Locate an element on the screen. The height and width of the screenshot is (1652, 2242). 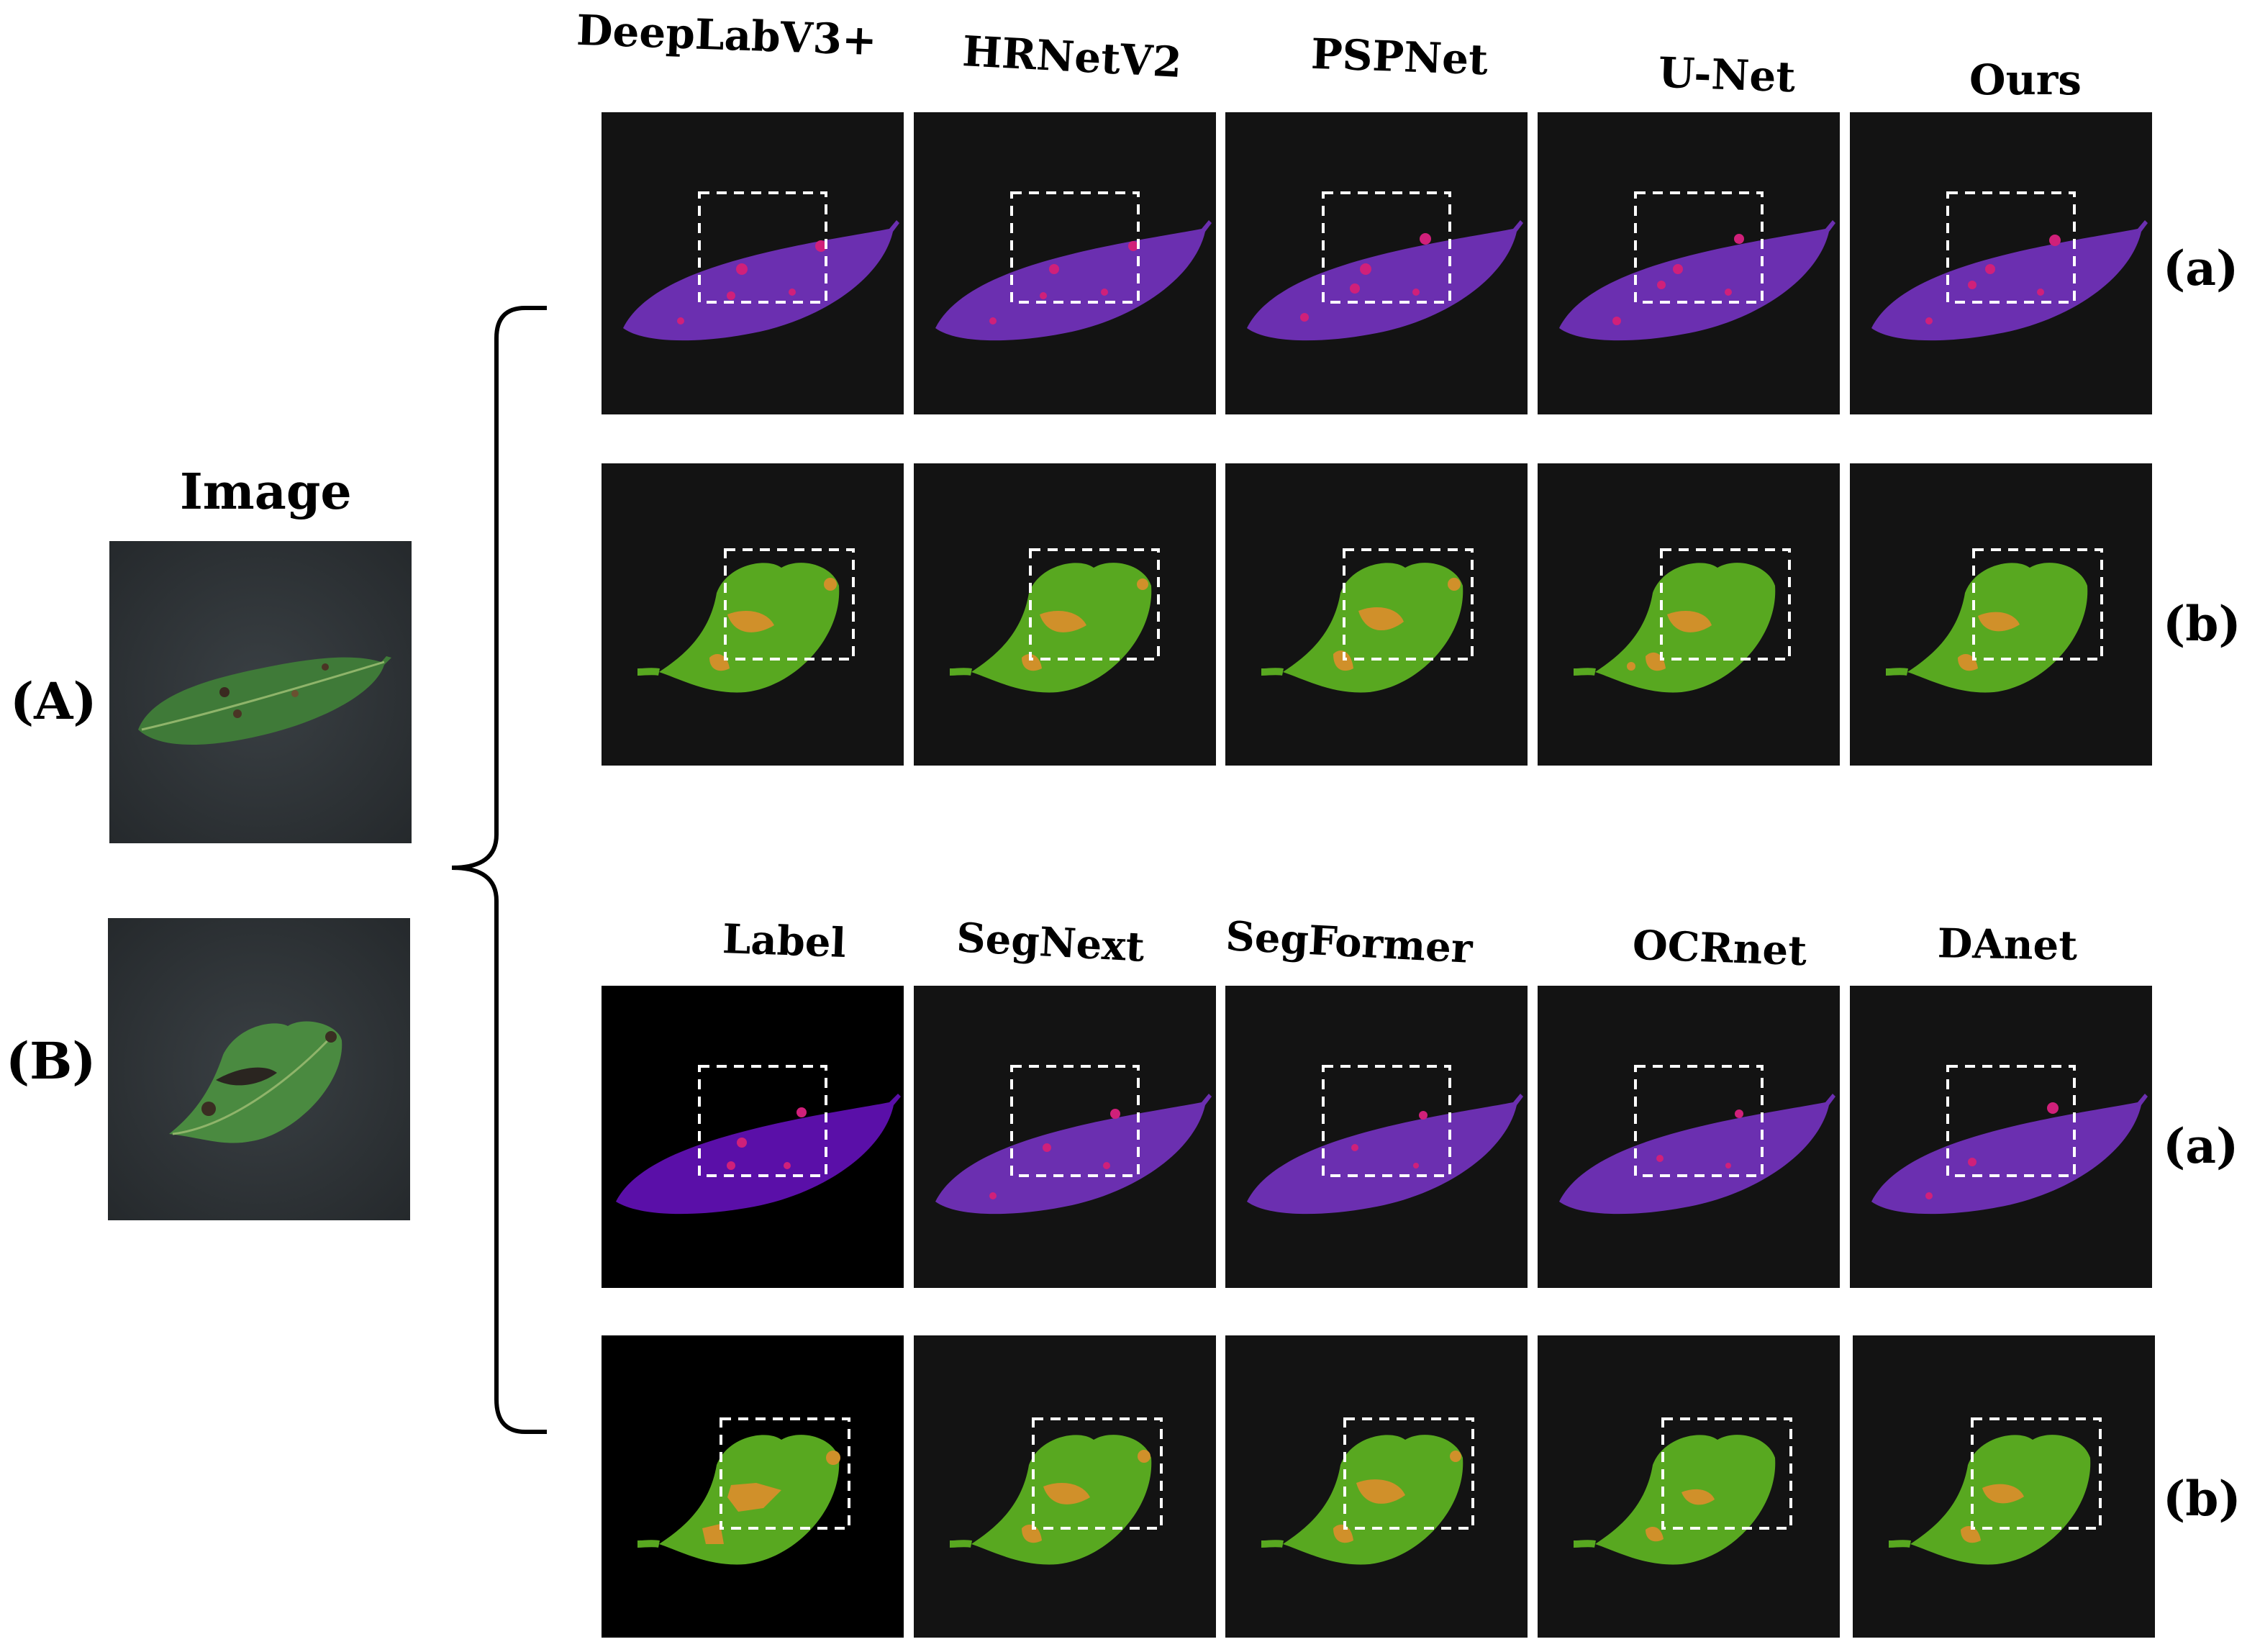
bottom-ocrnet-a is located at coordinates (1689, 1137).